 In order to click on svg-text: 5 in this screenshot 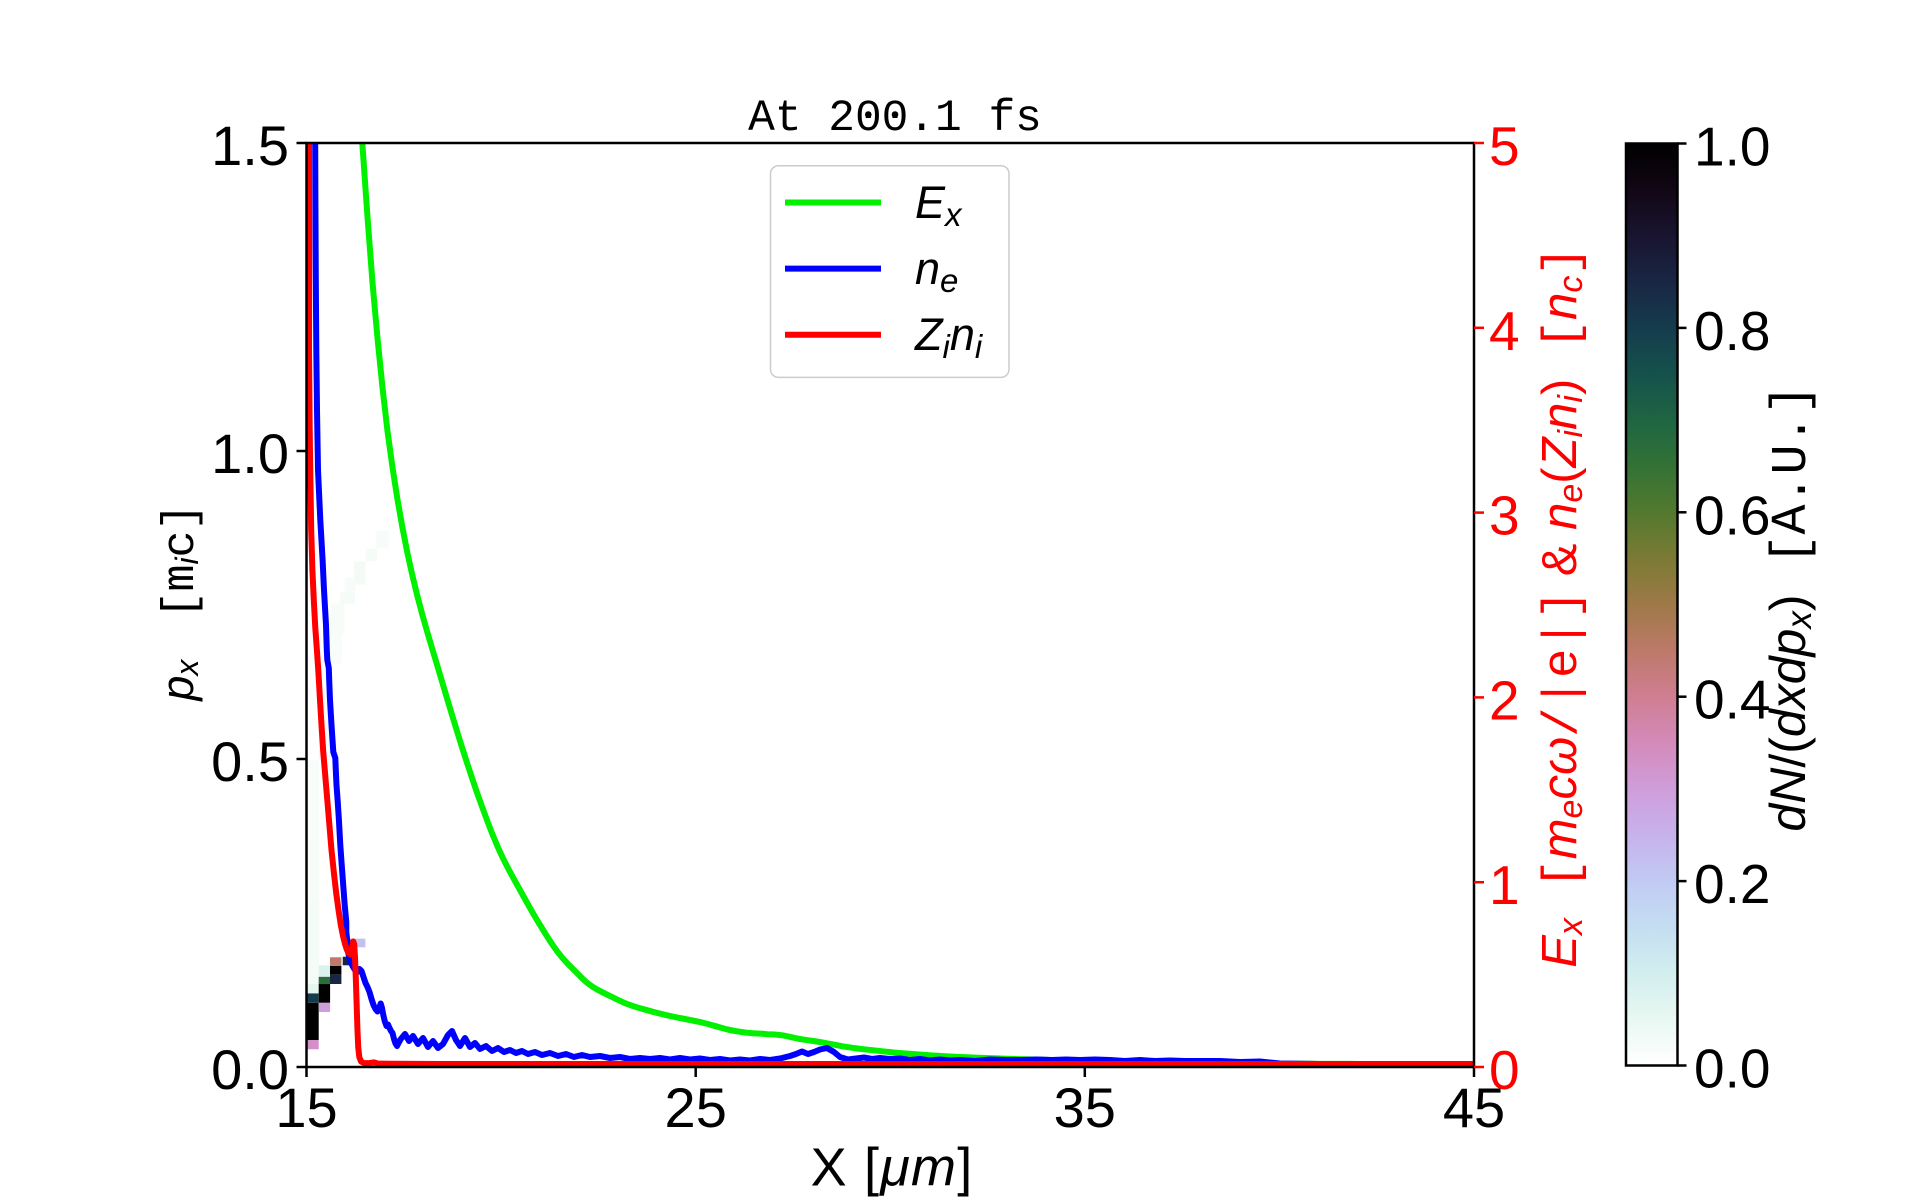, I will do `click(1504, 146)`.